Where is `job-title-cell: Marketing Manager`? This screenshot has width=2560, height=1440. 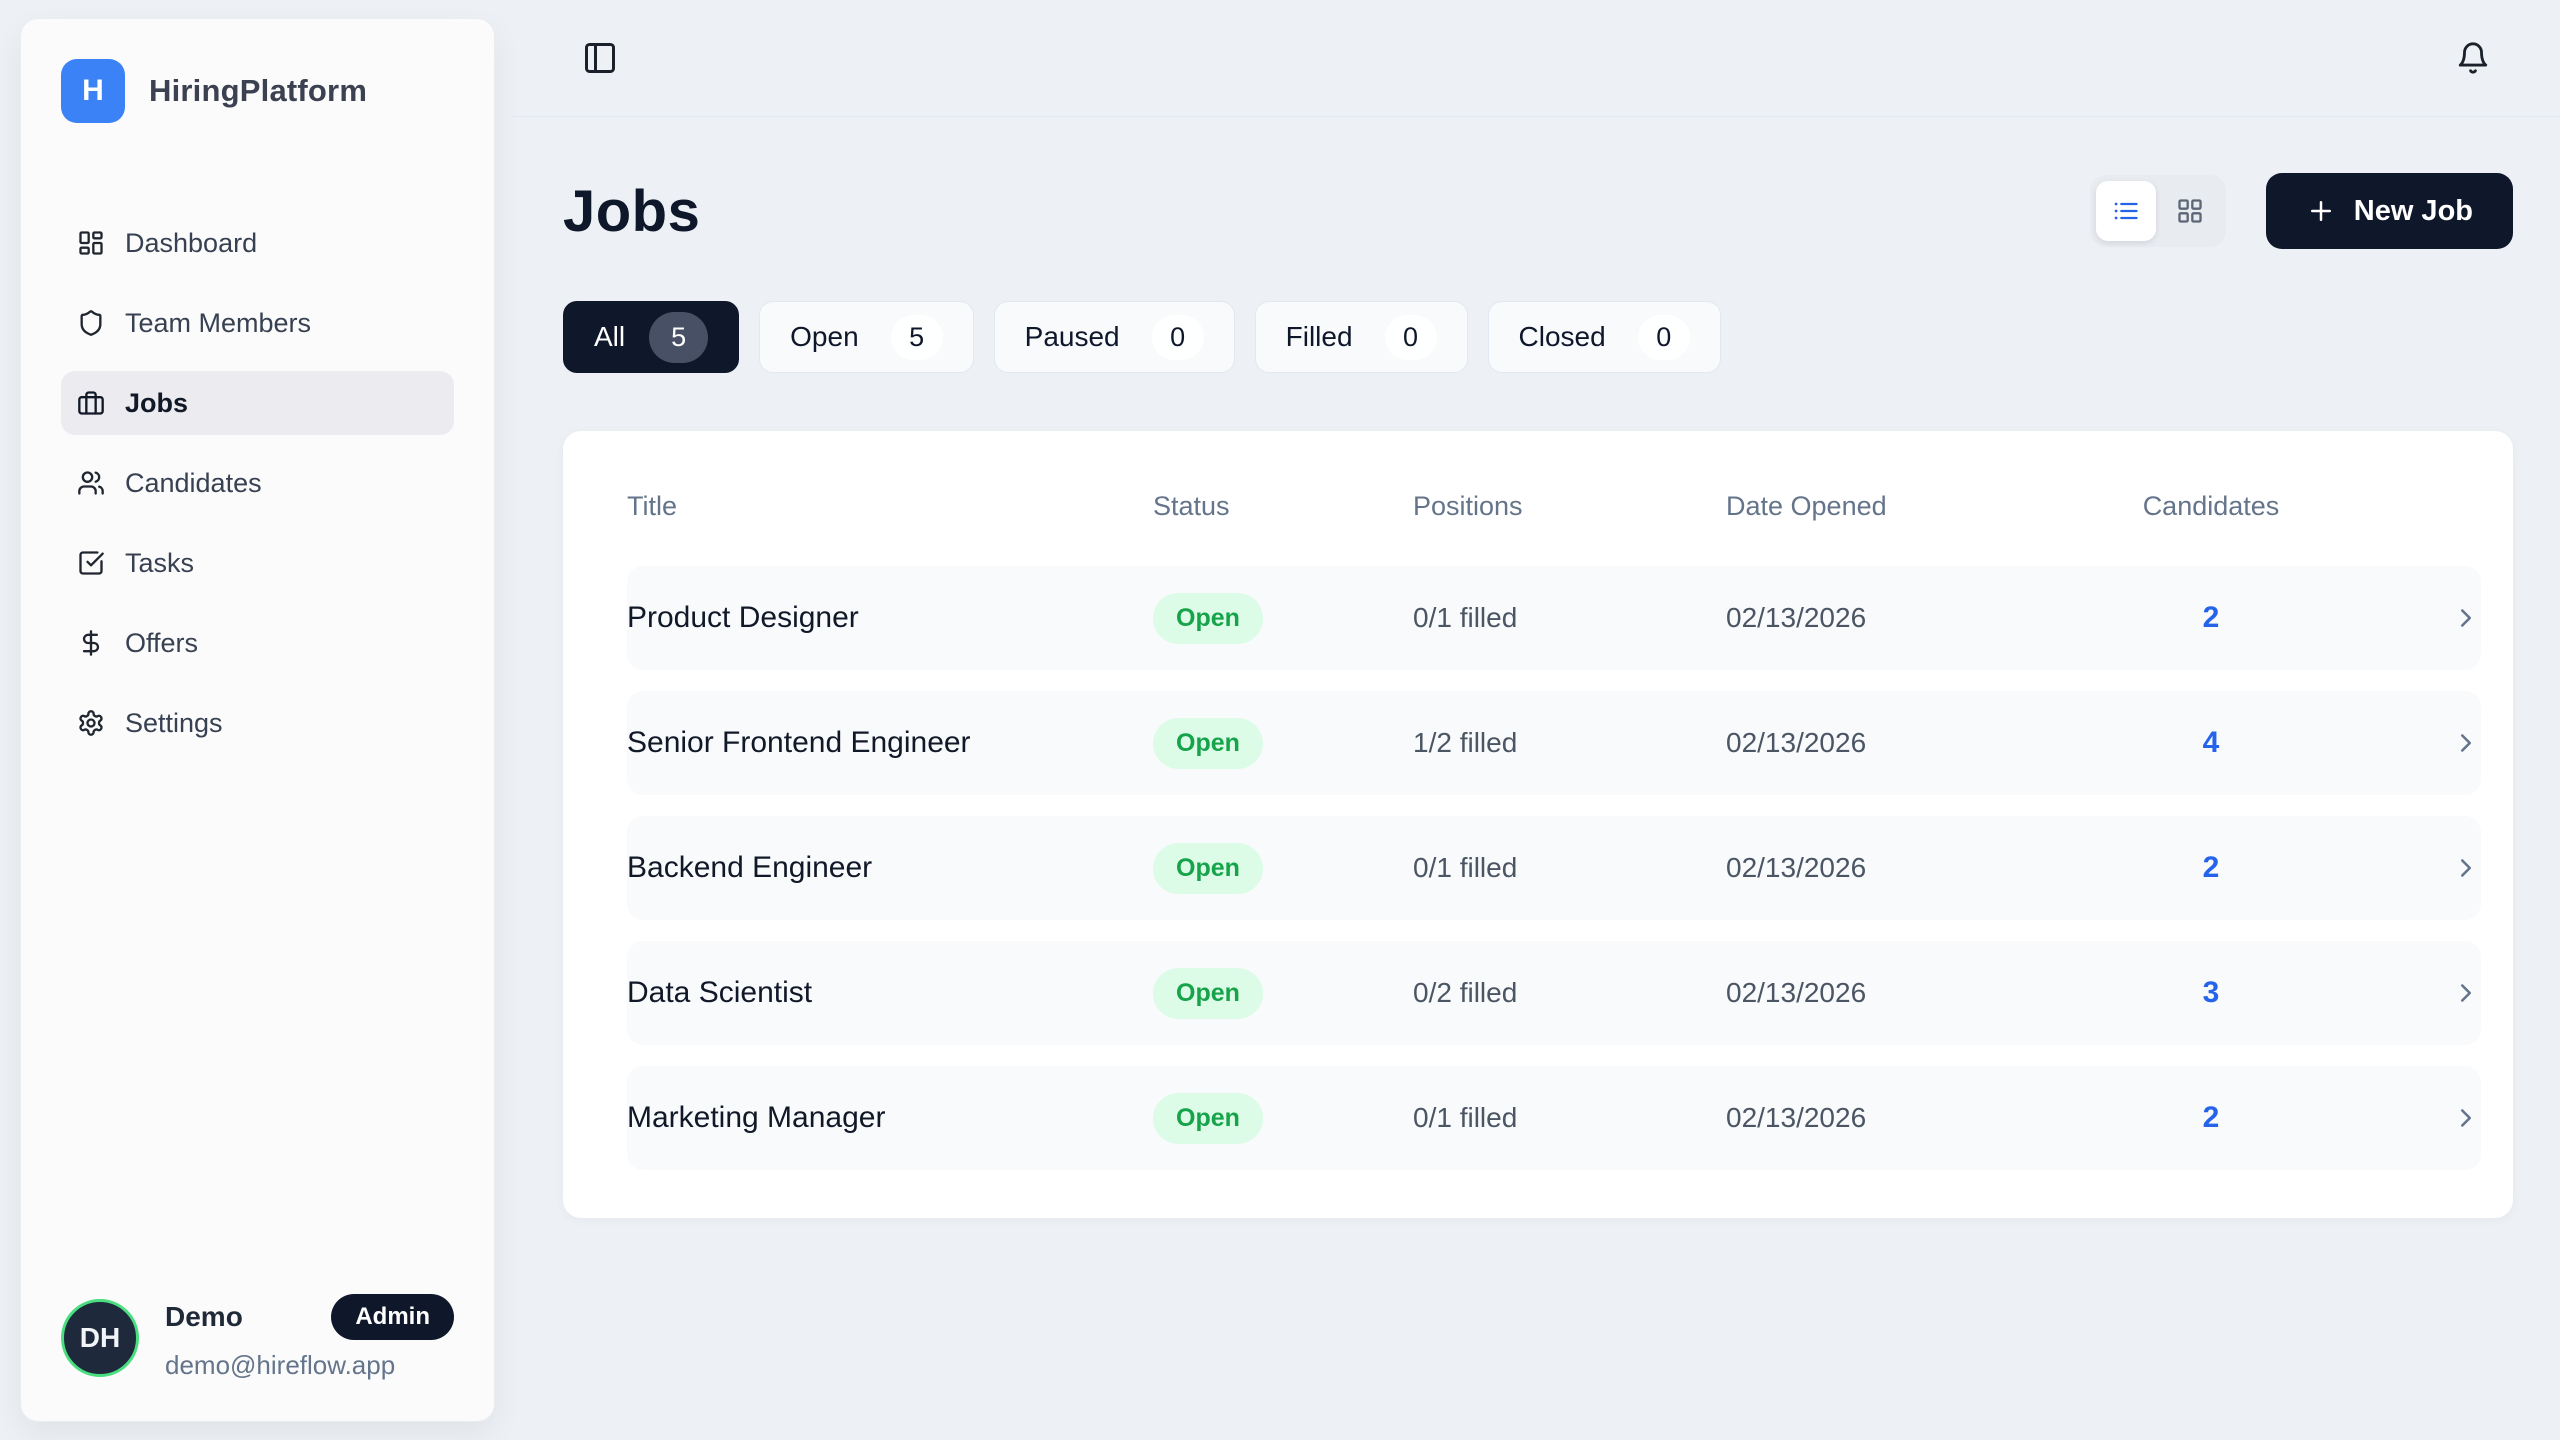
job-title-cell: Marketing Manager is located at coordinates (756, 1117).